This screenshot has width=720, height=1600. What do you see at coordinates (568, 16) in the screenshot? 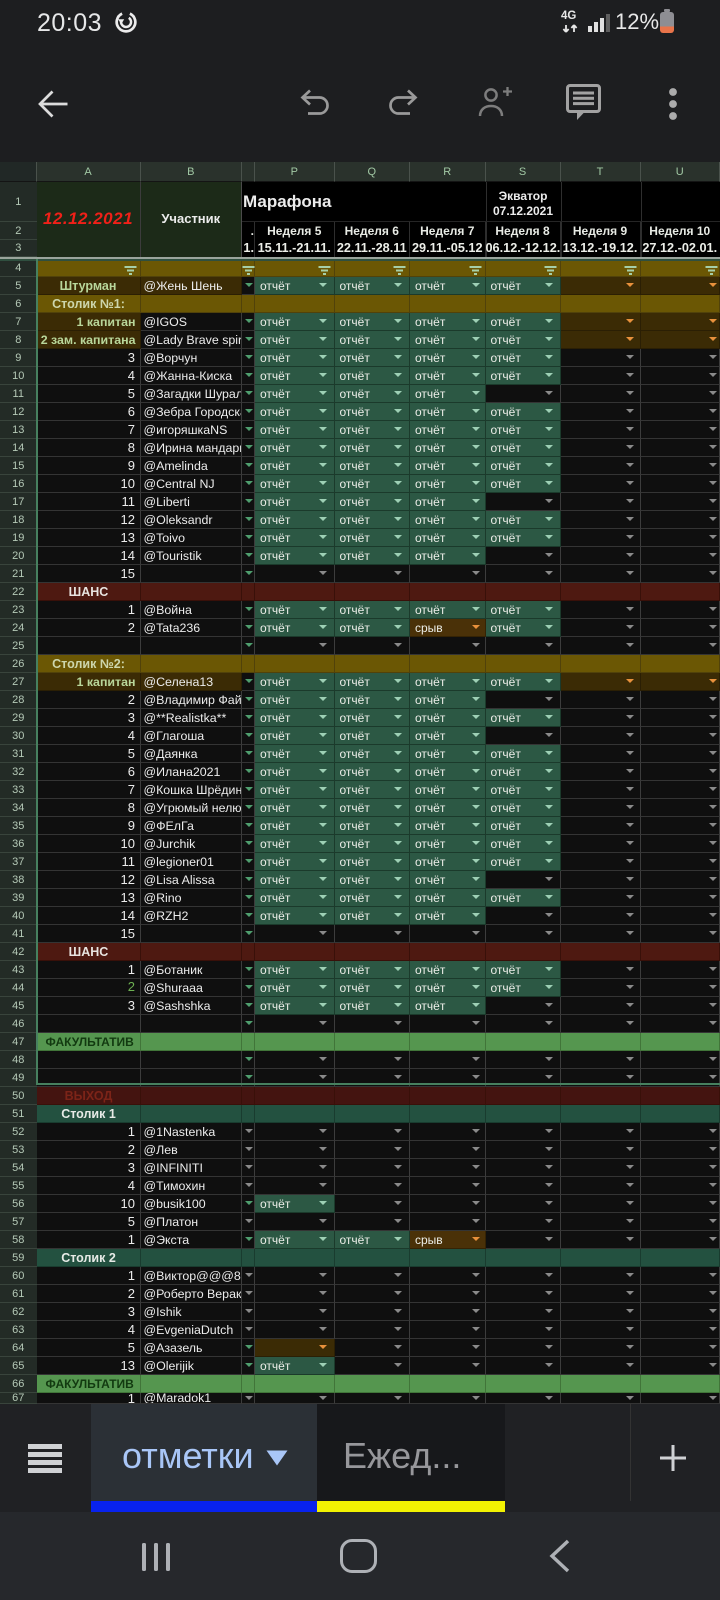
I see `svg-text: 4G` at bounding box center [568, 16].